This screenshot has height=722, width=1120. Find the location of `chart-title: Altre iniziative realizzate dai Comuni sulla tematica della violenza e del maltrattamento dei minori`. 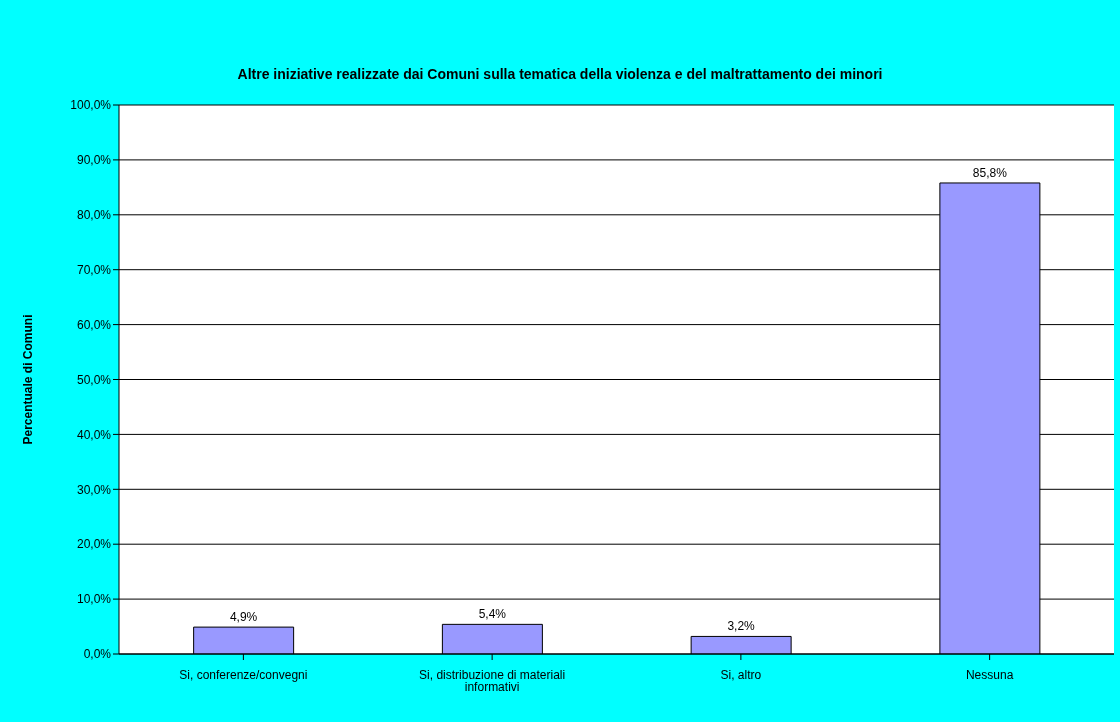

chart-title: Altre iniziative realizzate dai Comuni sulla tematica della violenza e del maltrattamento dei minori is located at coordinates (560, 74).